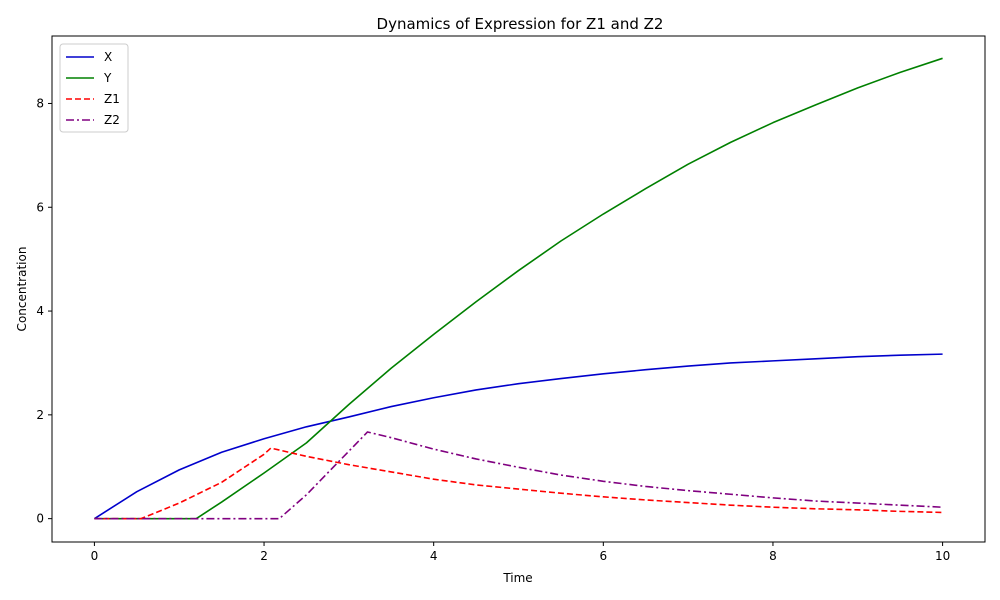 This screenshot has width=1000, height=600. What do you see at coordinates (603, 556) in the screenshot?
I see `x-tick-label: 6` at bounding box center [603, 556].